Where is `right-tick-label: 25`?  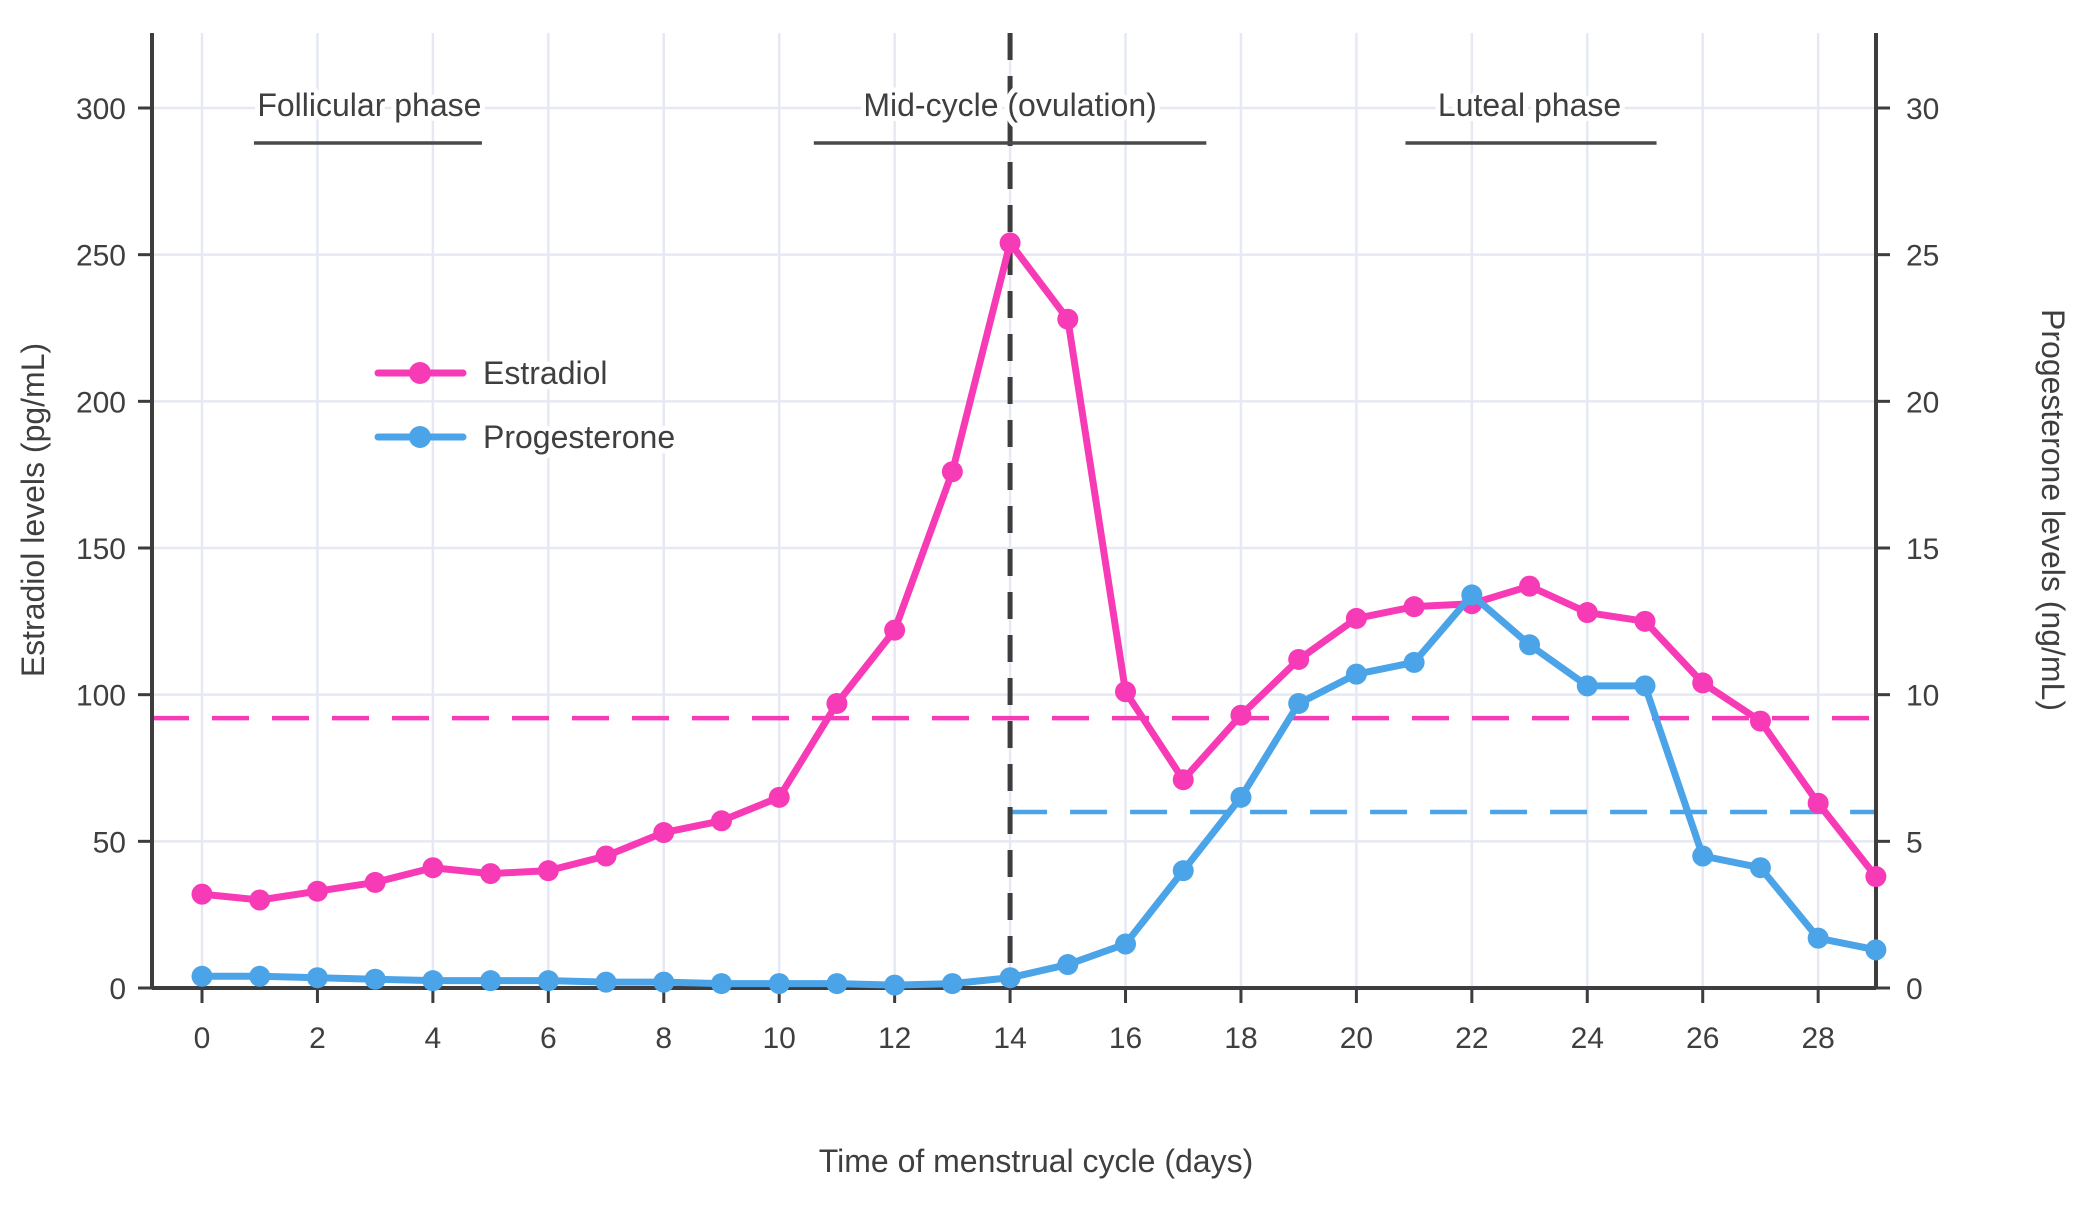
right-tick-label: 25 is located at coordinates (1922, 256).